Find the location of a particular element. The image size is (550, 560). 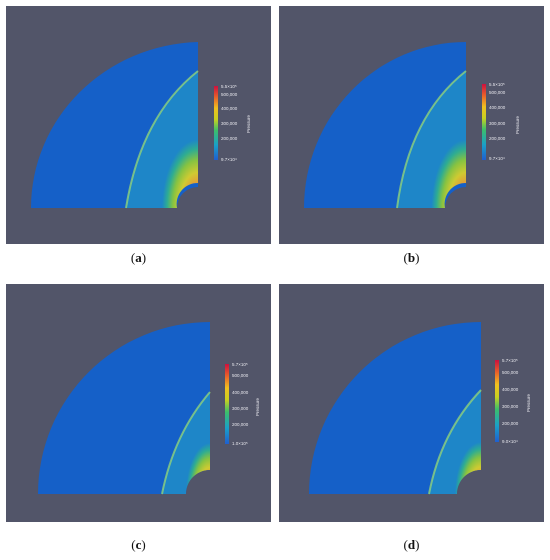

colorbar-tick-a-1: 500,000 is located at coordinates (229, 94).